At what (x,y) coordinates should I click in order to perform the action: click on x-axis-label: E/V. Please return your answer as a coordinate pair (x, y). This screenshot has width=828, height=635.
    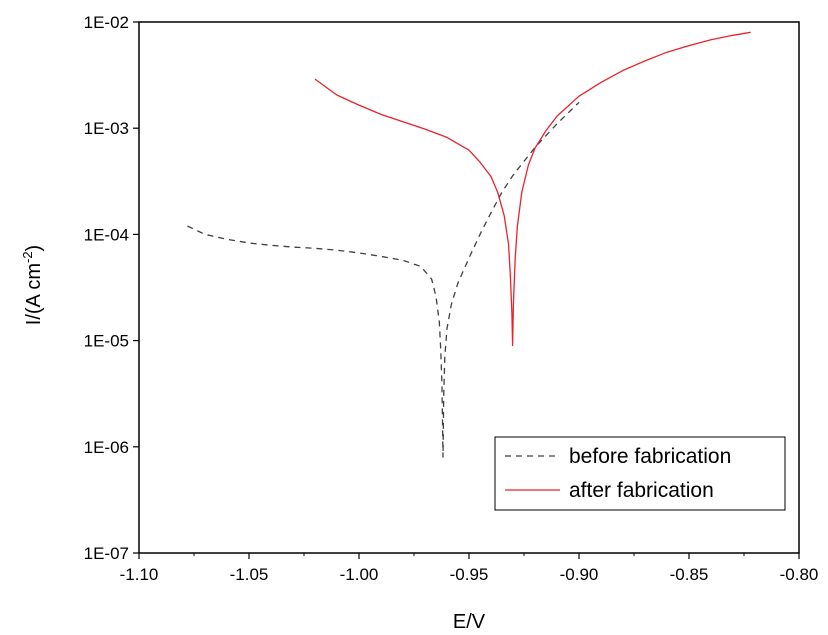
    Looking at the image, I should click on (469, 622).